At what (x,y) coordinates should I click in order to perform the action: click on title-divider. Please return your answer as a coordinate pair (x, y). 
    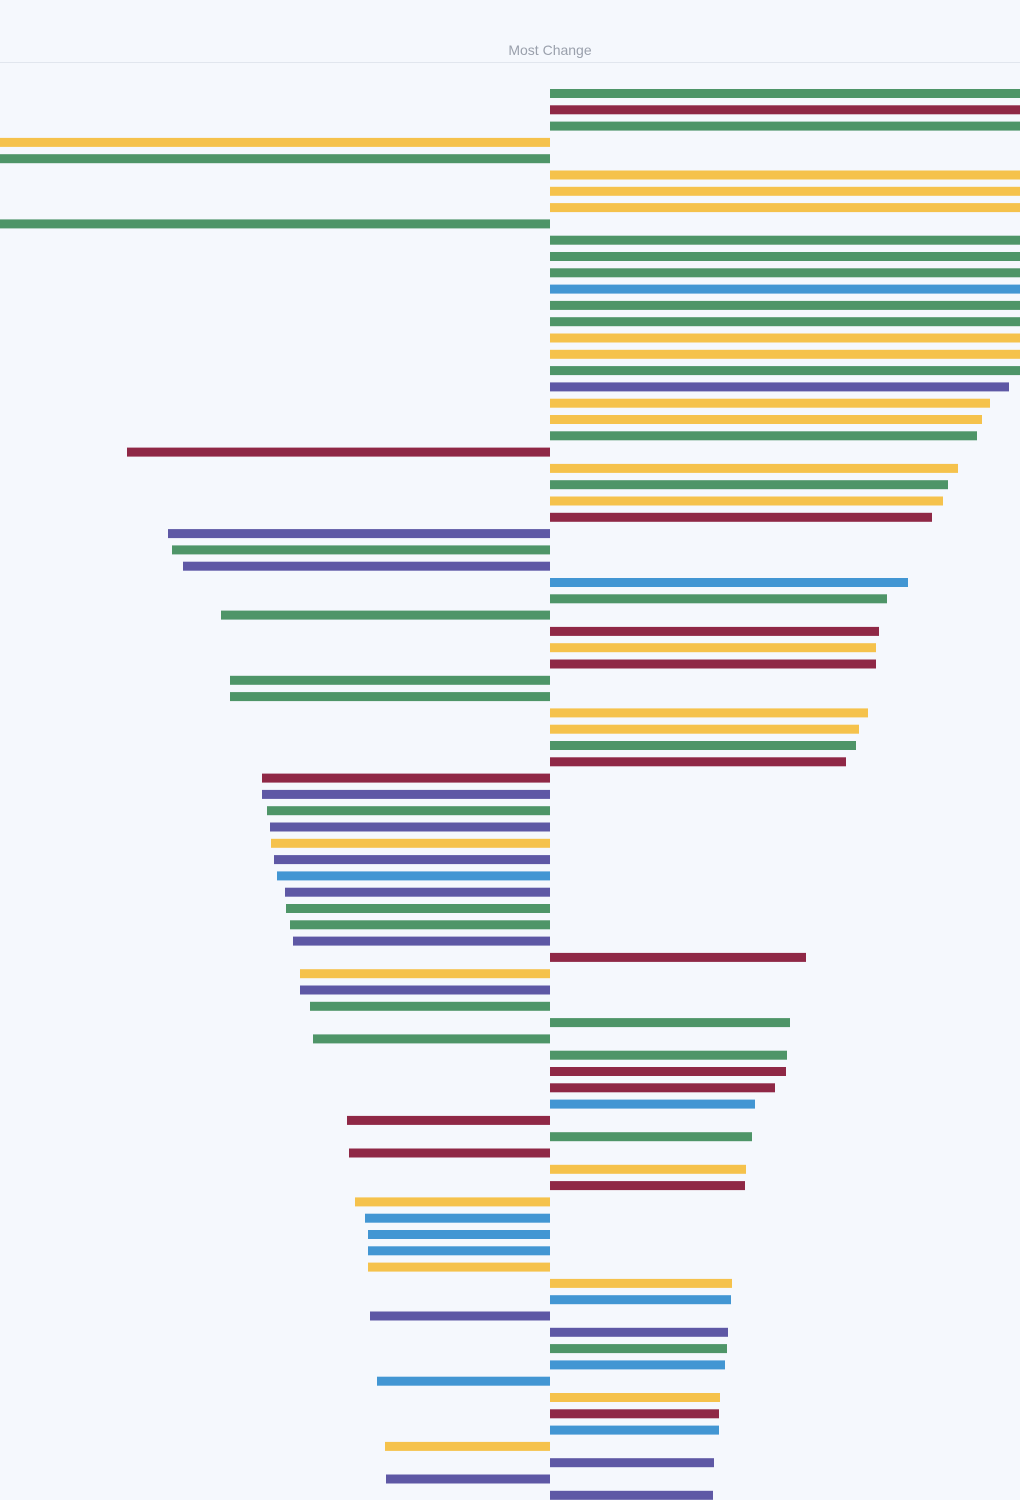
    Looking at the image, I should click on (510, 62).